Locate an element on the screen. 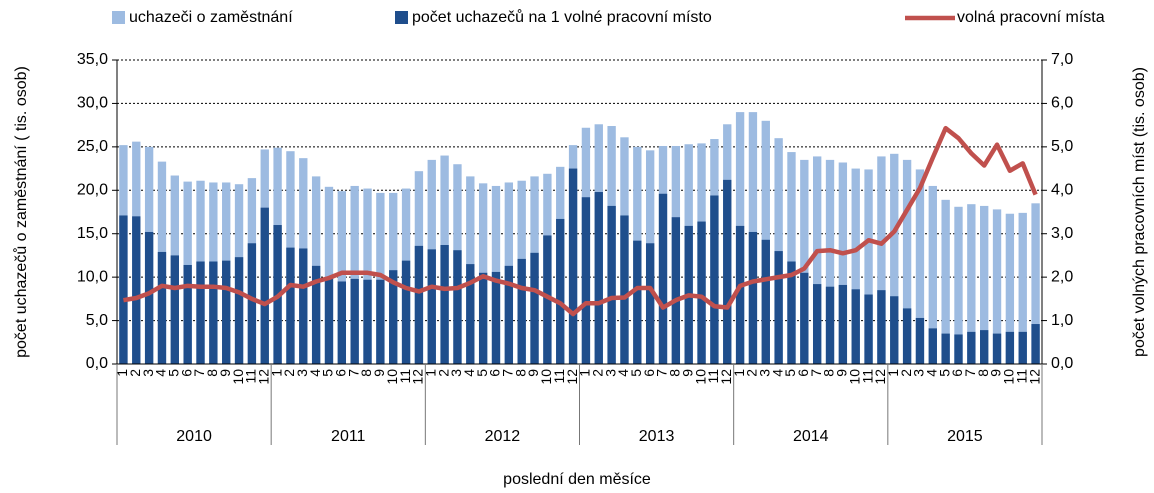 This screenshot has height=493, width=1154. x-group-label: 2014 is located at coordinates (811, 436).